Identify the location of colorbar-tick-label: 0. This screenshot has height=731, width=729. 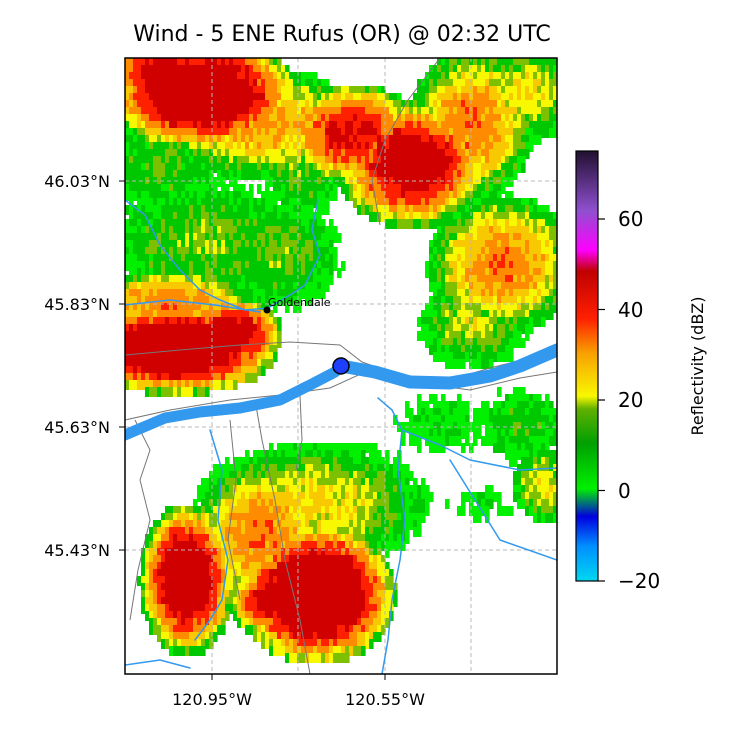
(624, 491).